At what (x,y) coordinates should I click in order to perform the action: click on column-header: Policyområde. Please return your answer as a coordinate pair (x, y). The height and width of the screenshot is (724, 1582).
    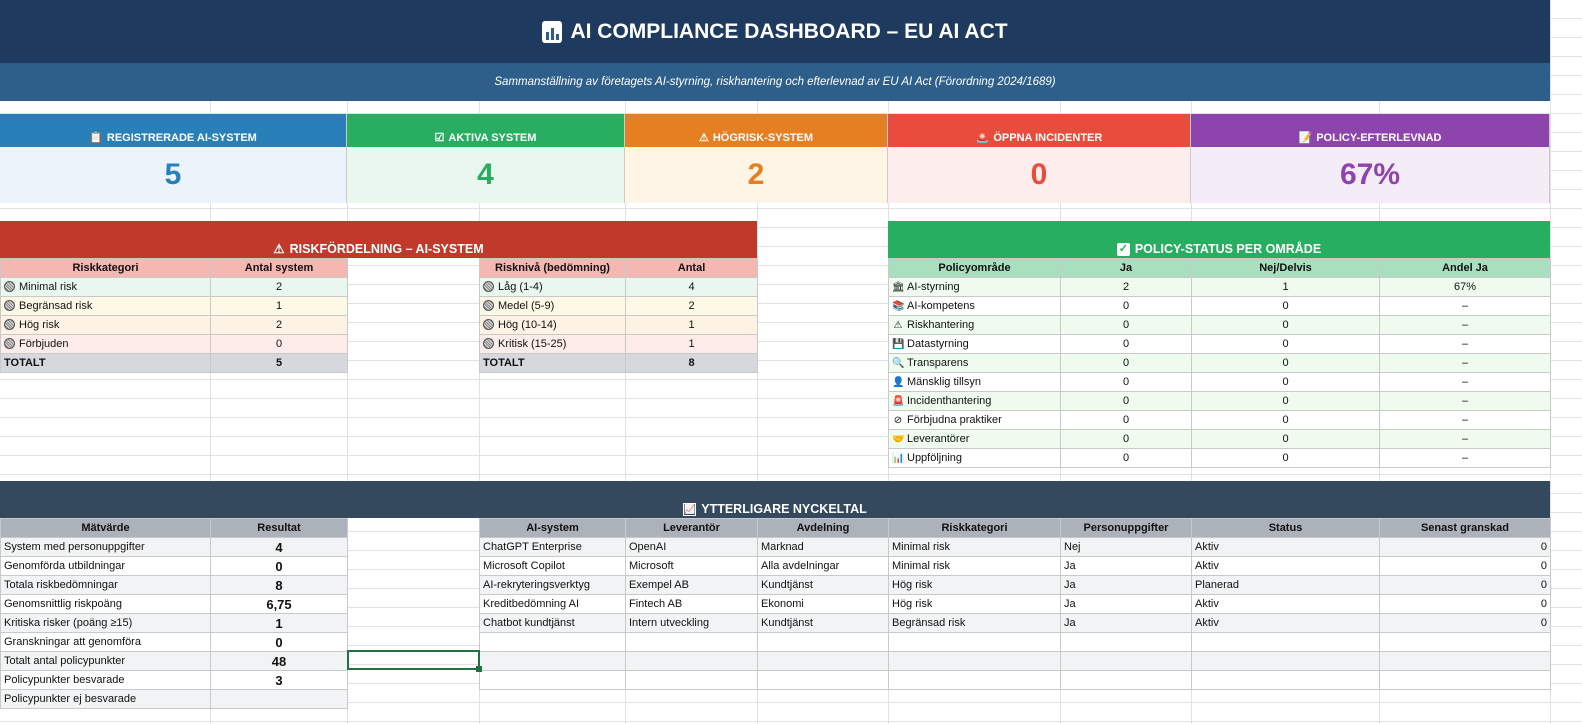
    Looking at the image, I should click on (974, 268).